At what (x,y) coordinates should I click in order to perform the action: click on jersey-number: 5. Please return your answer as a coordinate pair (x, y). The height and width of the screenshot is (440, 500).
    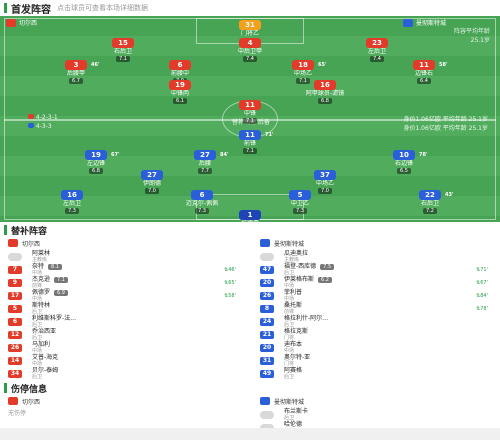
    Looking at the image, I should click on (15, 308).